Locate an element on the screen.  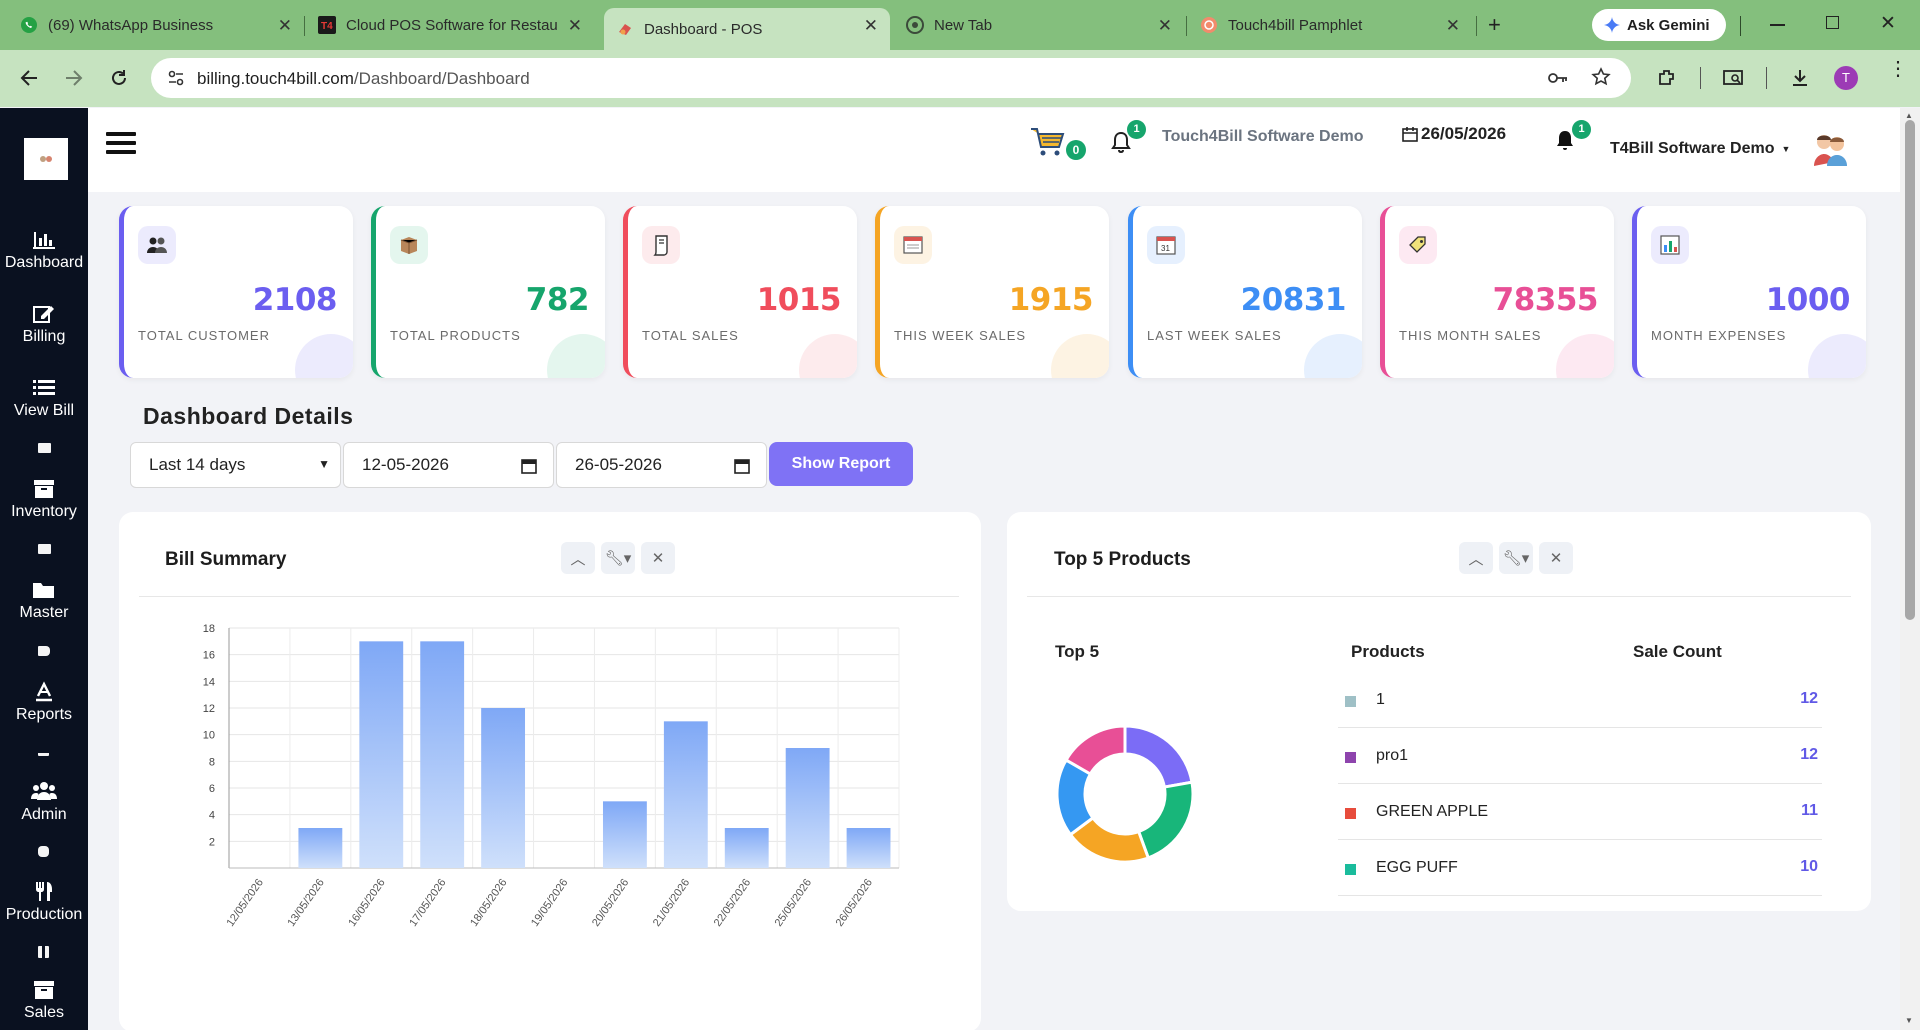
user-avatar is located at coordinates (1830, 149).